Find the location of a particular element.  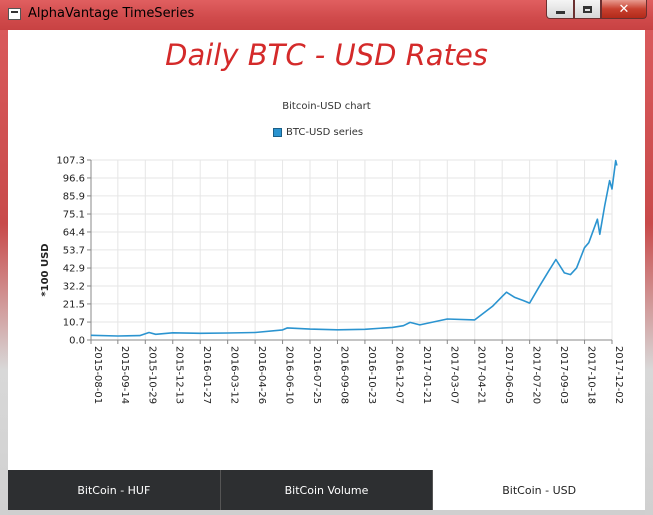

window-controls: ✕ is located at coordinates (596, 9).